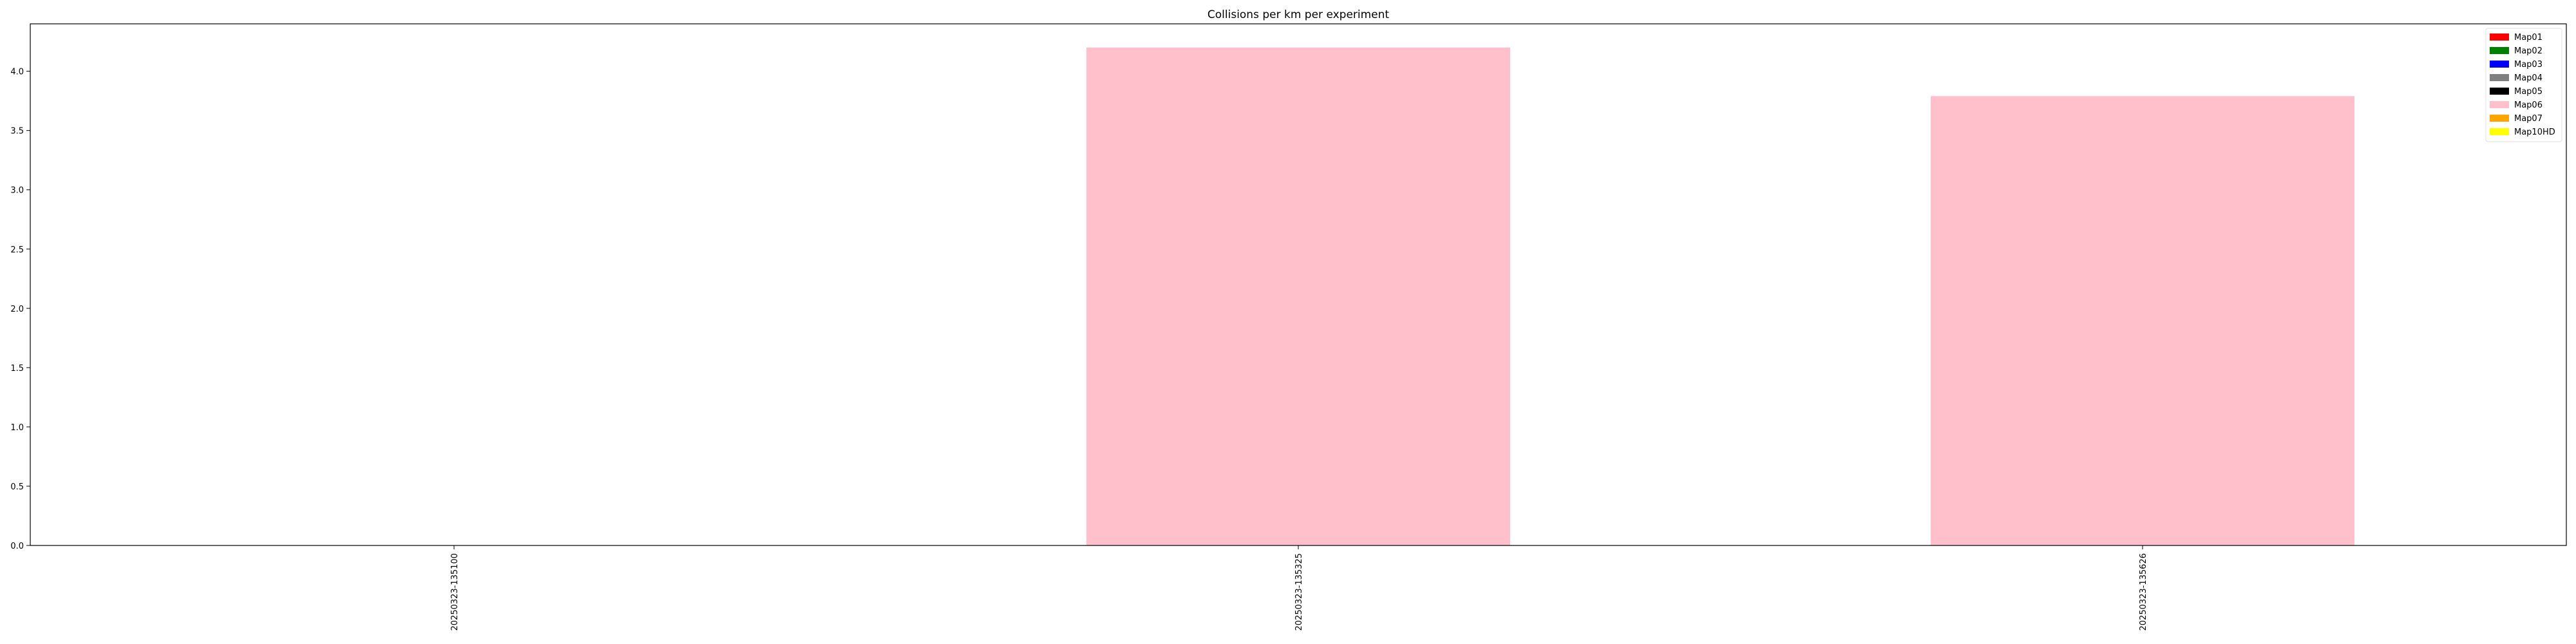 The height and width of the screenshot is (644, 2576). What do you see at coordinates (2499, 64) in the screenshot?
I see `legend-swatch-map03` at bounding box center [2499, 64].